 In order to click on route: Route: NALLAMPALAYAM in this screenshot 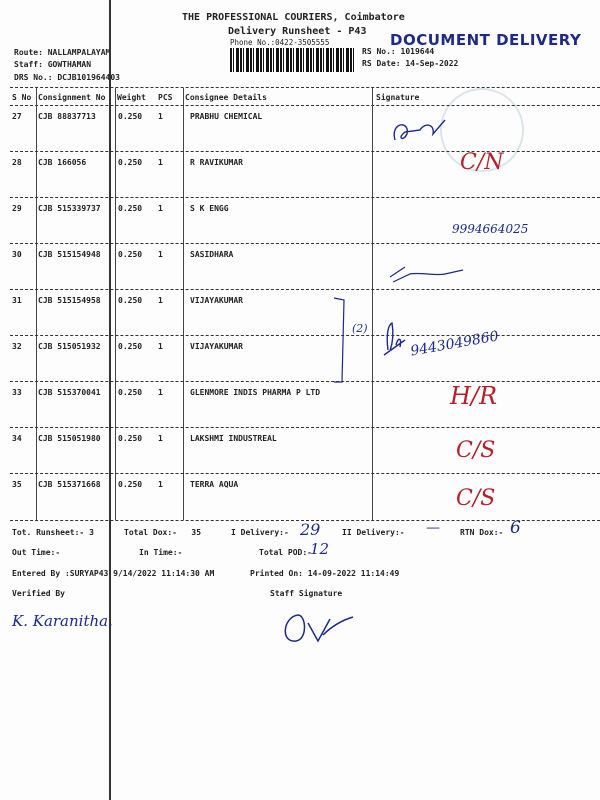, I will do `click(62, 52)`.